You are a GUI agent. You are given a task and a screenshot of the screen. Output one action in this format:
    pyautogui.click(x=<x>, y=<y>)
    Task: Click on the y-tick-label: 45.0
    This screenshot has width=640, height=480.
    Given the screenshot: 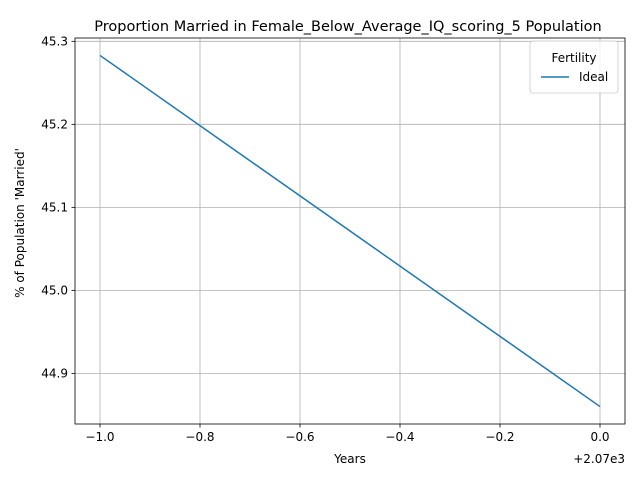 What is the action you would take?
    pyautogui.click(x=54, y=290)
    